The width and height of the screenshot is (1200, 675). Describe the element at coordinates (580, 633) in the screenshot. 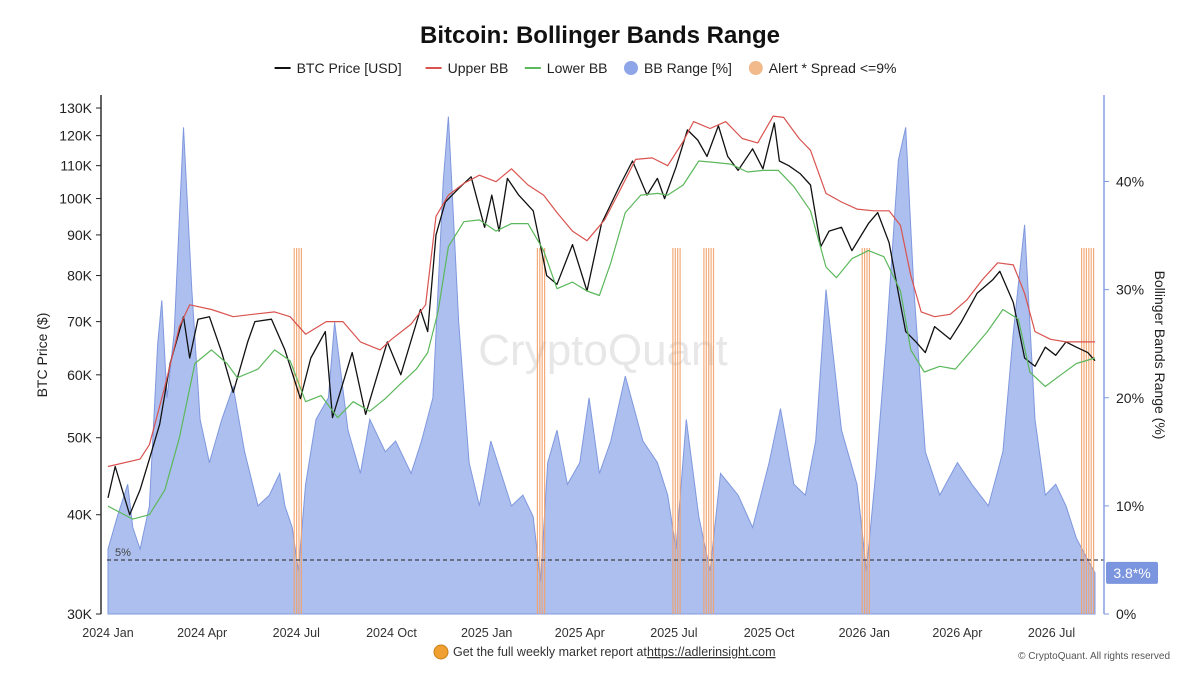

I see `x-tick-label: 2025 Apr` at that location.